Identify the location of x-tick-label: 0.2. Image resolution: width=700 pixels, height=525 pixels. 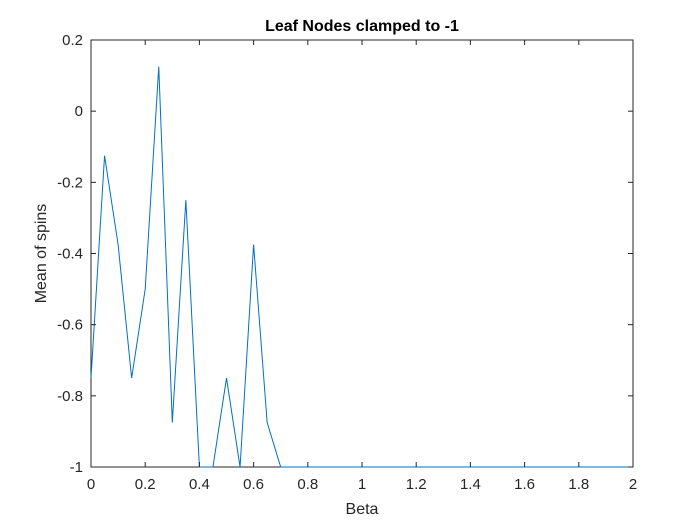
(145, 484).